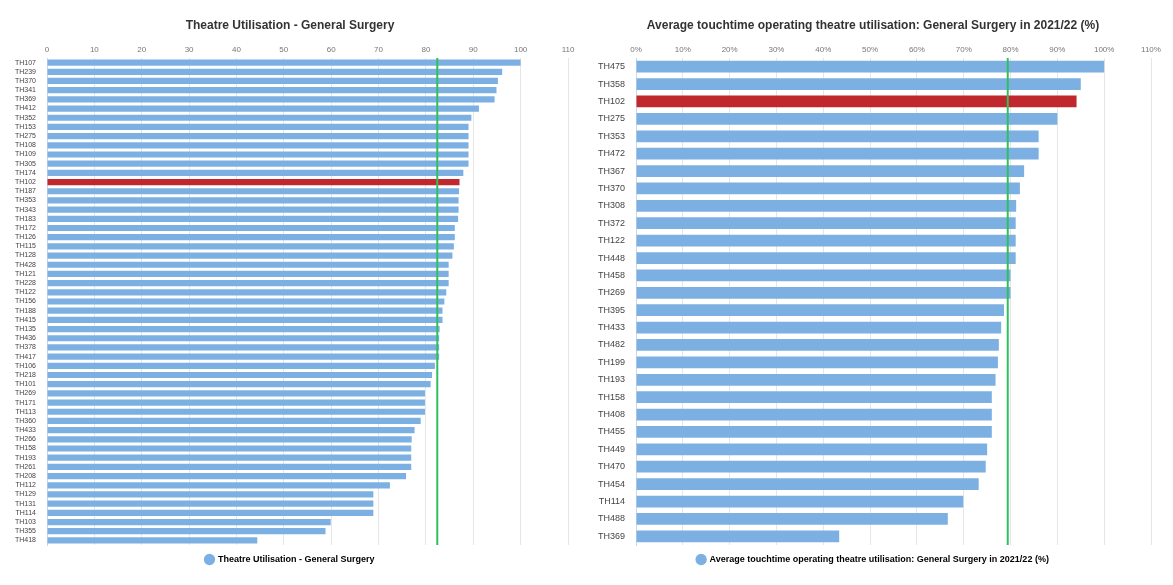 The height and width of the screenshot is (585, 1173). I want to click on x-tick-label: 40%, so click(823, 50).